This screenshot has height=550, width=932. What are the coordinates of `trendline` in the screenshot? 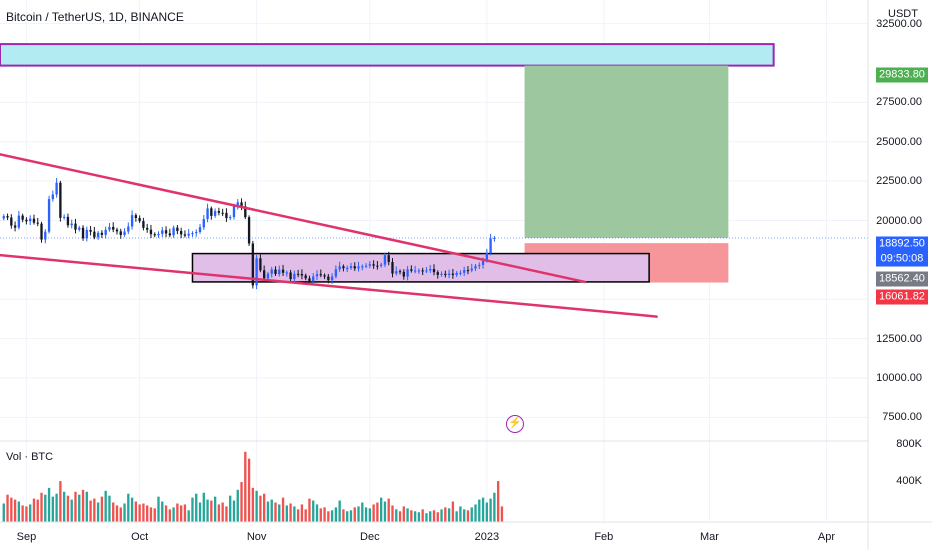 It's located at (329, 285).